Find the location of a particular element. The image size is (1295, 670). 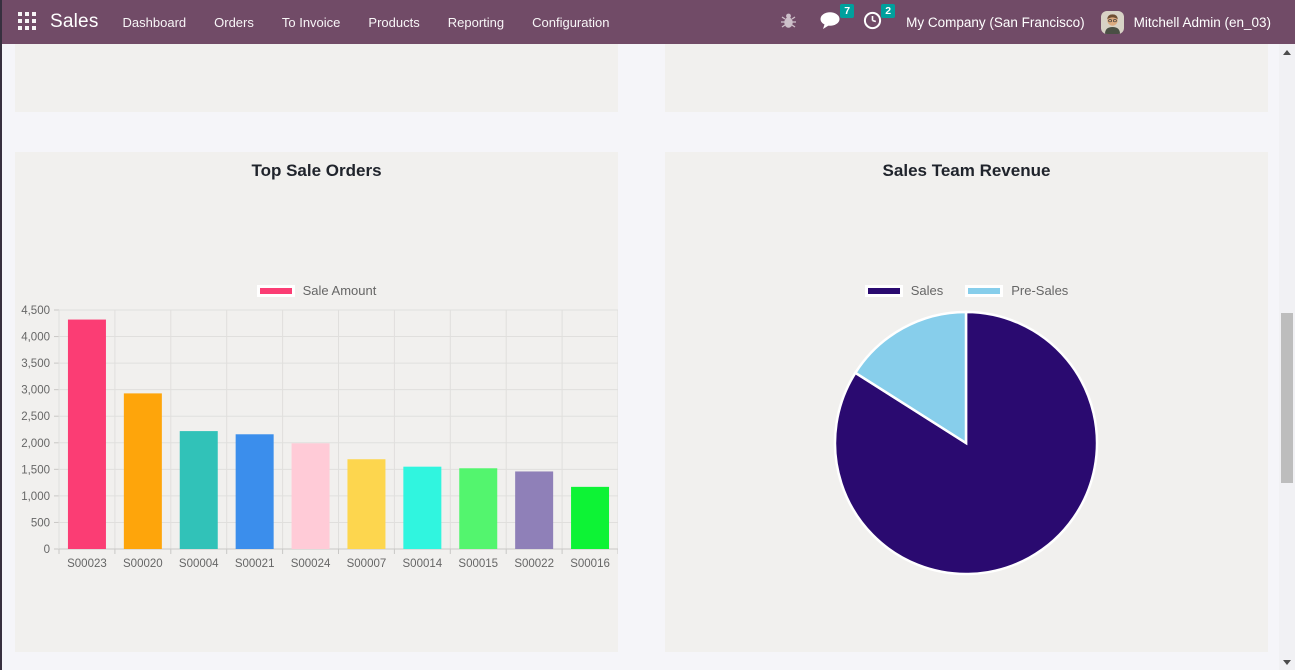

activities-button: 2 is located at coordinates (875, 20).